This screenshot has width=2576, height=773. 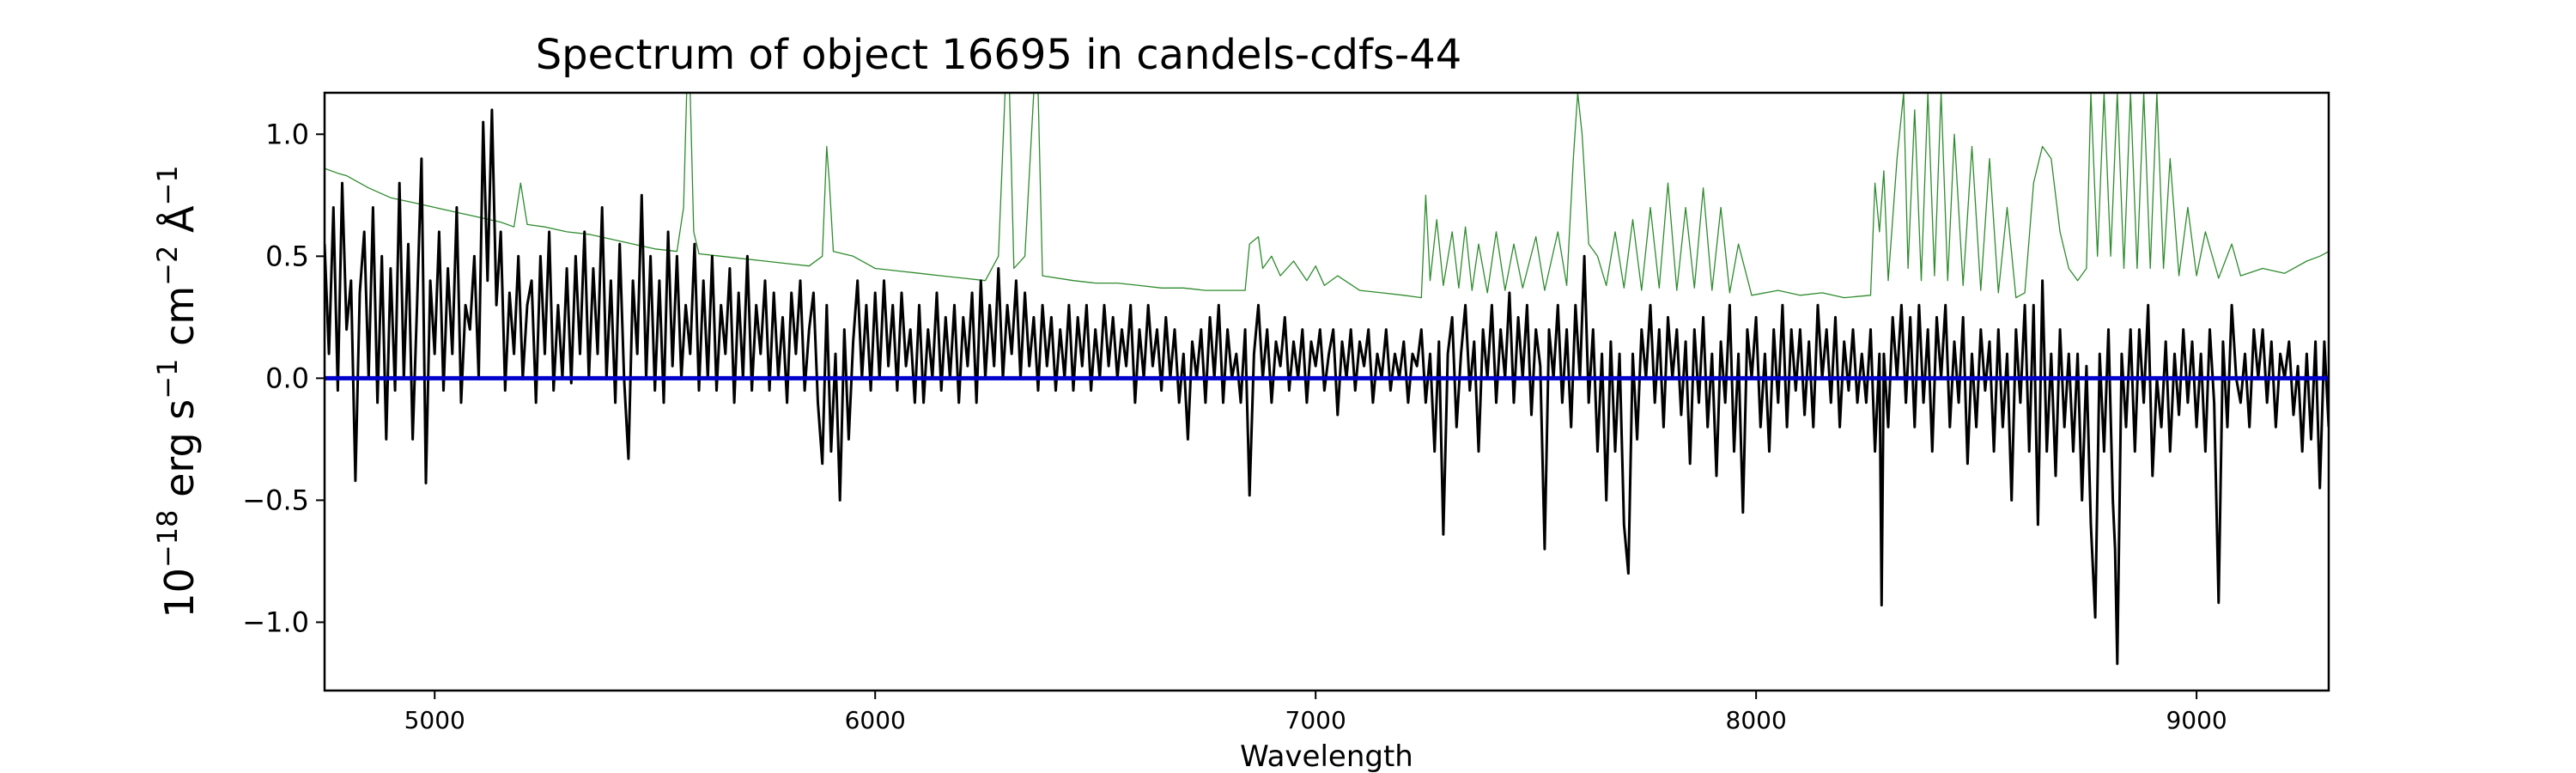 What do you see at coordinates (275, 622) in the screenshot?
I see `y-tick-label: −1.0` at bounding box center [275, 622].